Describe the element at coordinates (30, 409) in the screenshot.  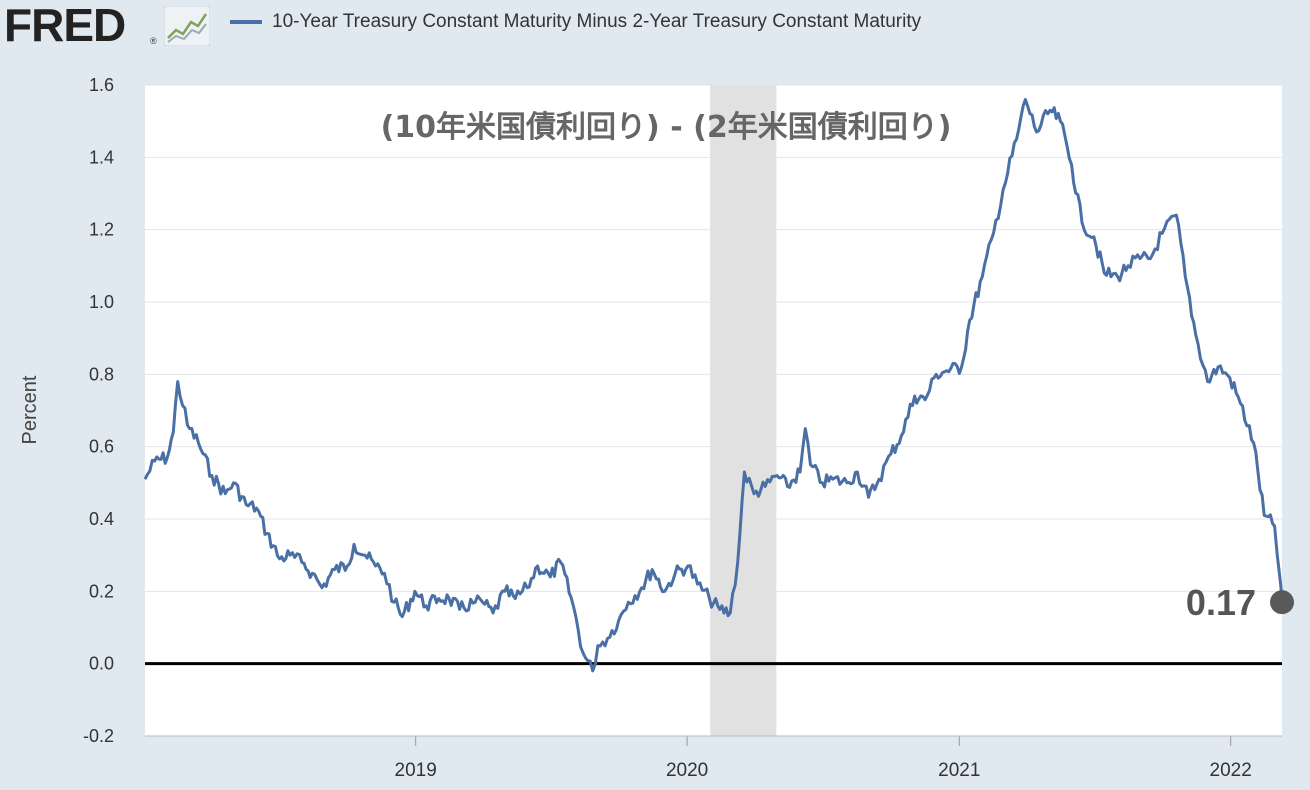
I see `y-axis-label: Percent` at that location.